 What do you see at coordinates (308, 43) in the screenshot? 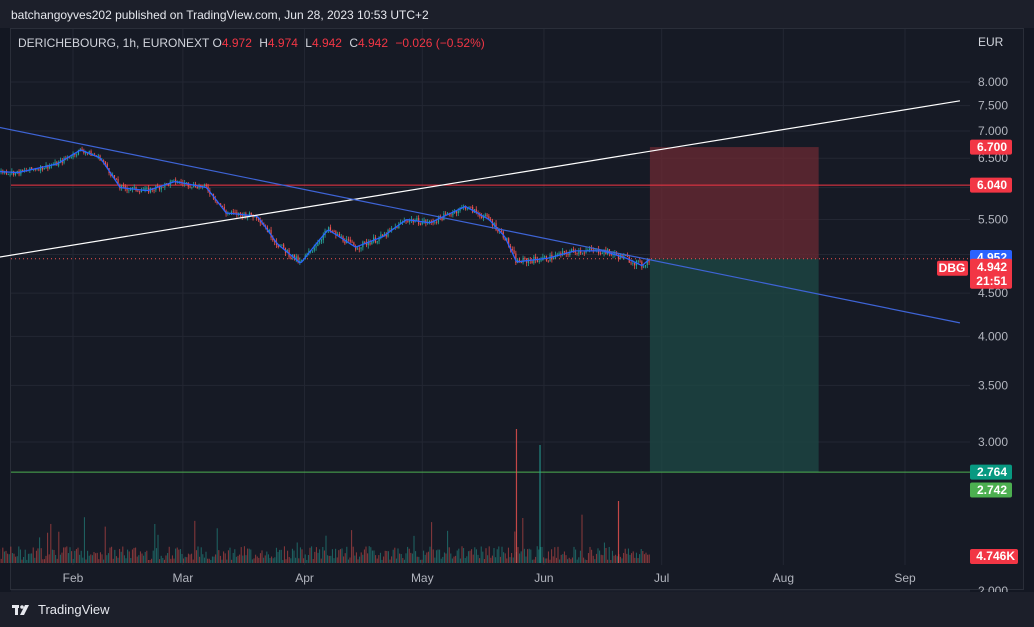
I see `legend-low-label: L` at bounding box center [308, 43].